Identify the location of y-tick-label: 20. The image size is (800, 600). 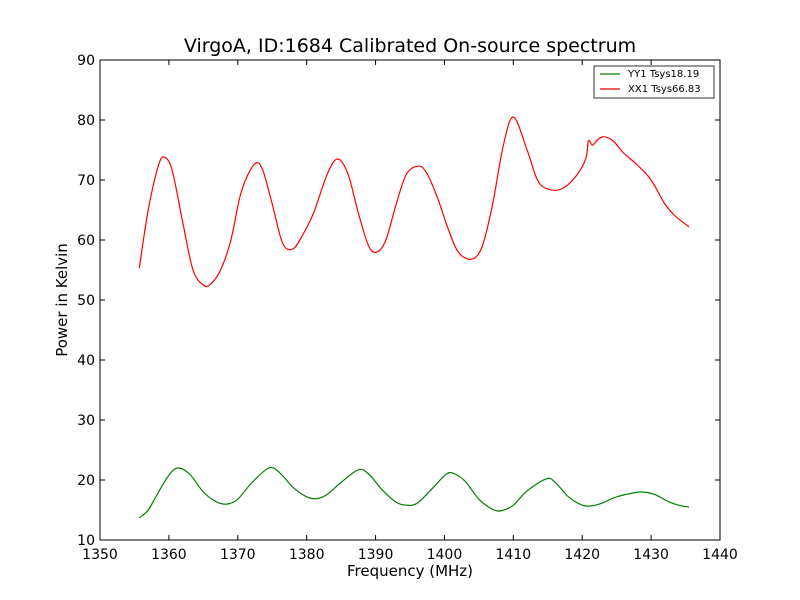
(86, 481).